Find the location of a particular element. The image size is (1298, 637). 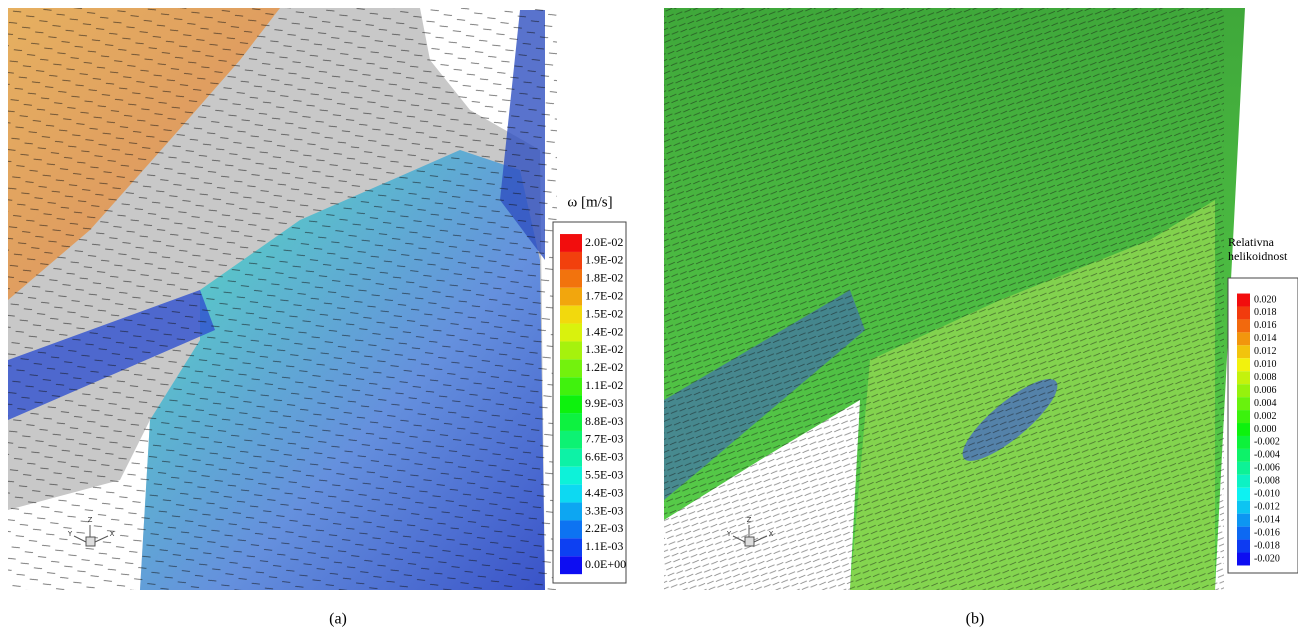

legend-label: 0.002 is located at coordinates (1265, 416).